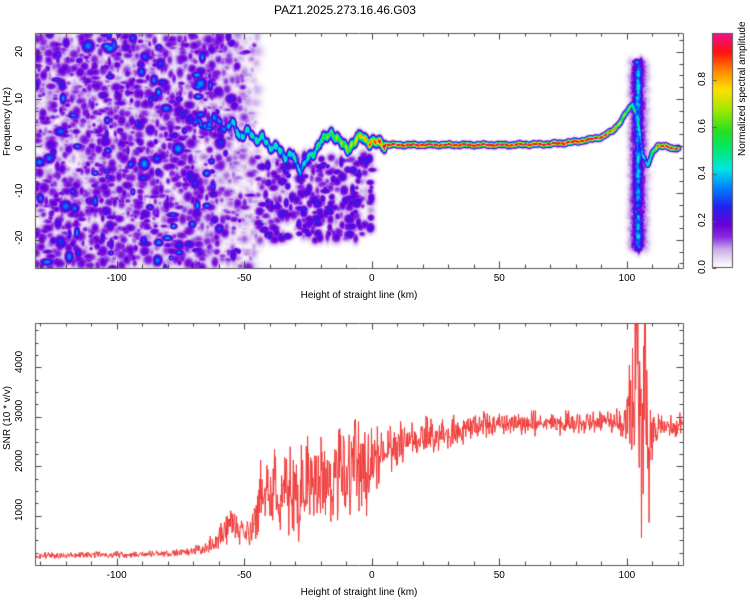 The width and height of the screenshot is (750, 600). I want to click on spectrogram-x-tick-100: 100, so click(627, 278).